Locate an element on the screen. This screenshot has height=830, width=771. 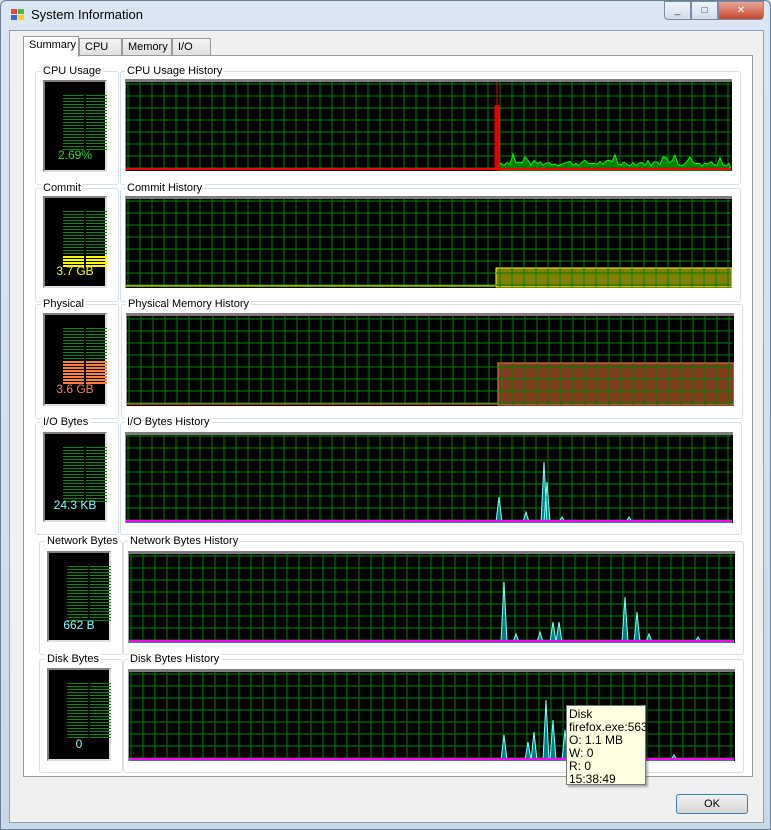
tab-cpu: CPU is located at coordinates (100, 47).